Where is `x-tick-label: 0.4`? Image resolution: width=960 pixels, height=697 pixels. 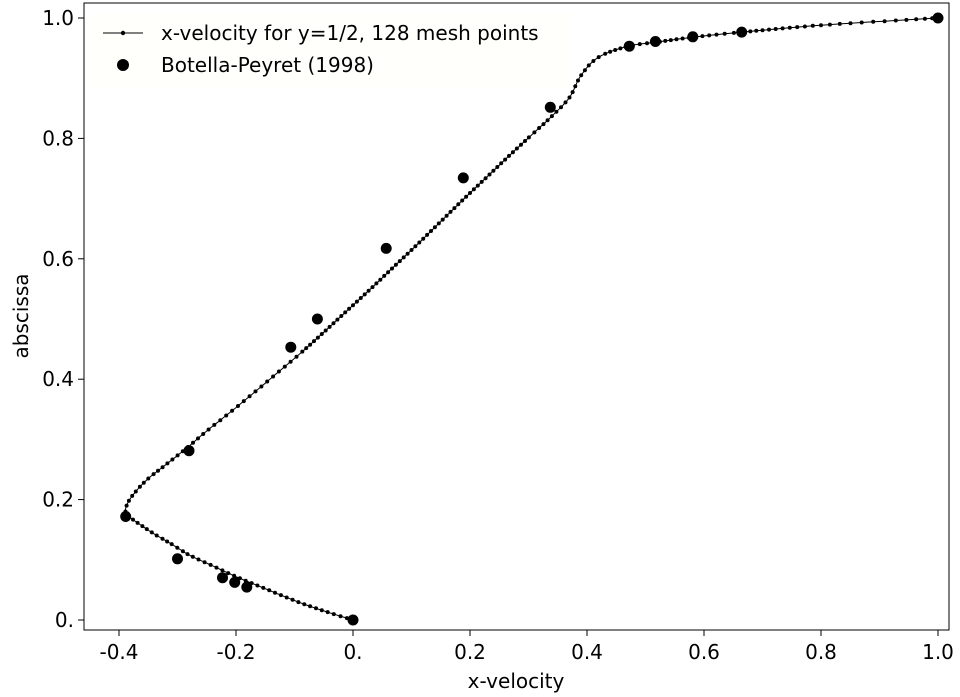
x-tick-label: 0.4 is located at coordinates (587, 652).